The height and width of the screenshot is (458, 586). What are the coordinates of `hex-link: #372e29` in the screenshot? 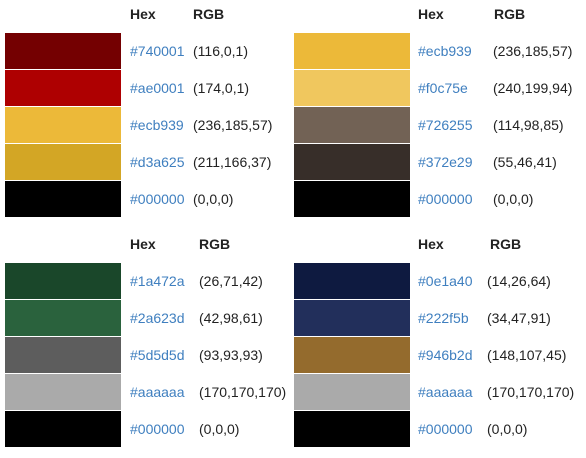 It's located at (445, 162).